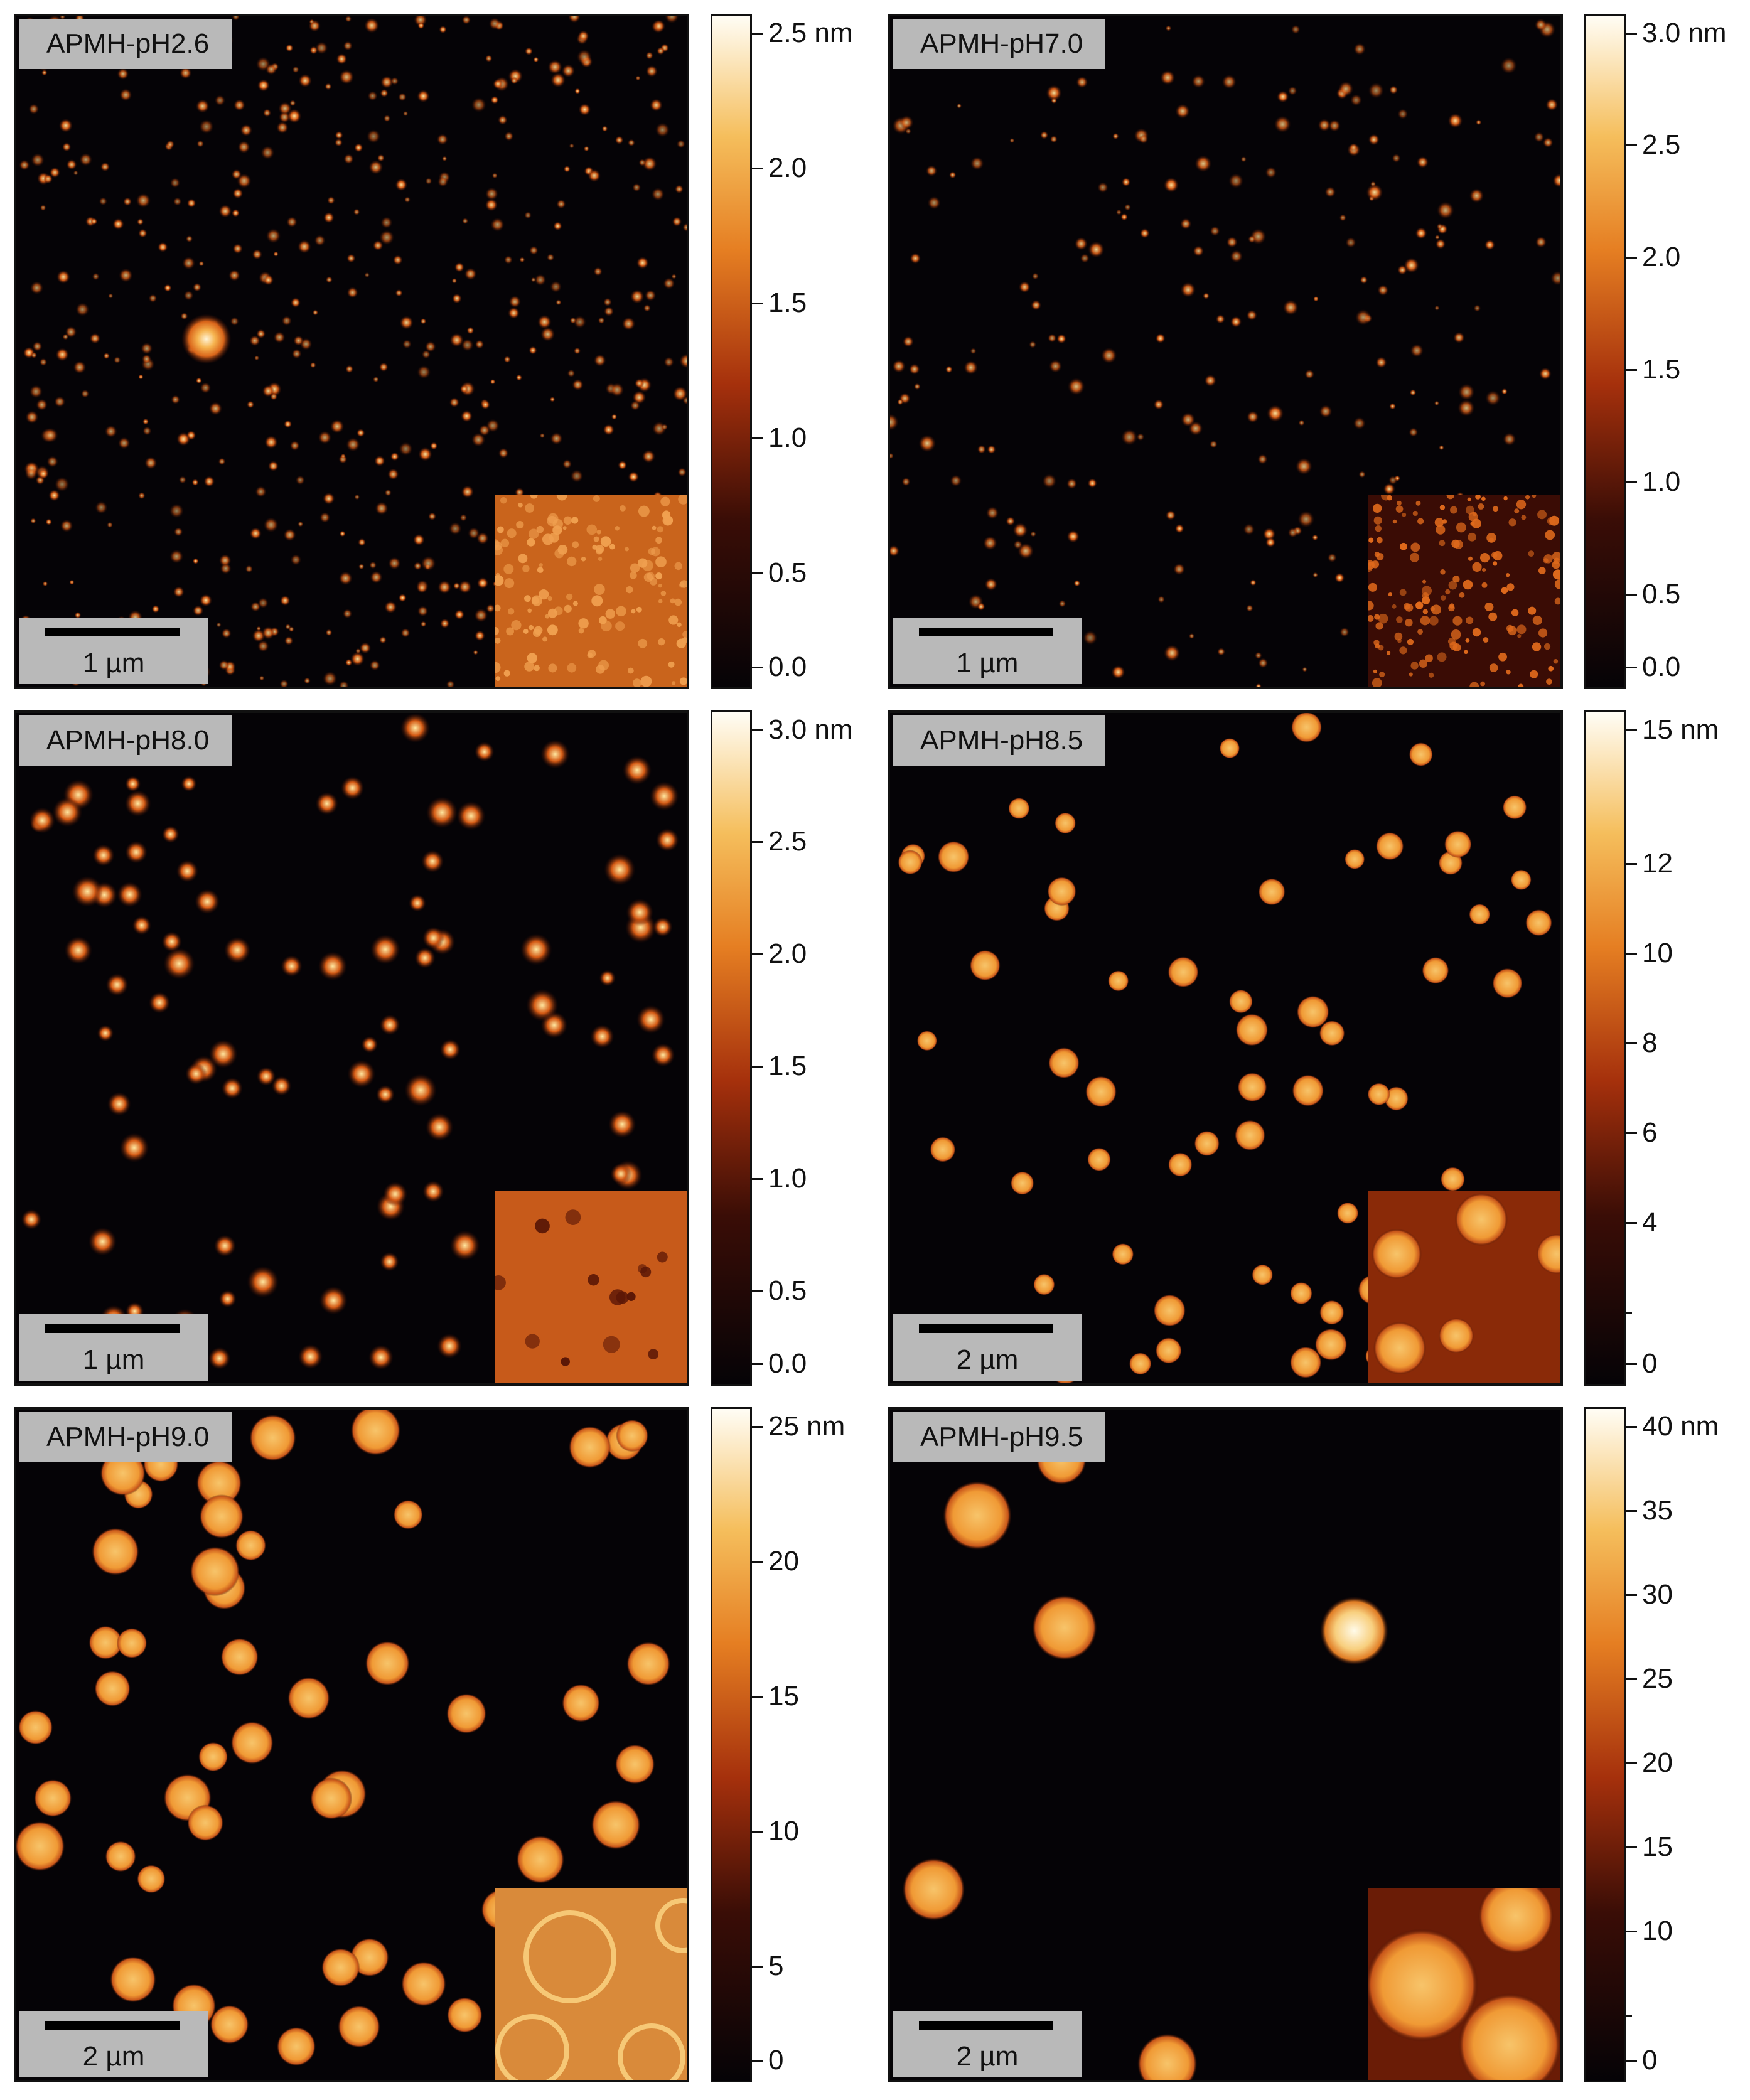  I want to click on panel-label: APMH-pH2.6, so click(125, 44).